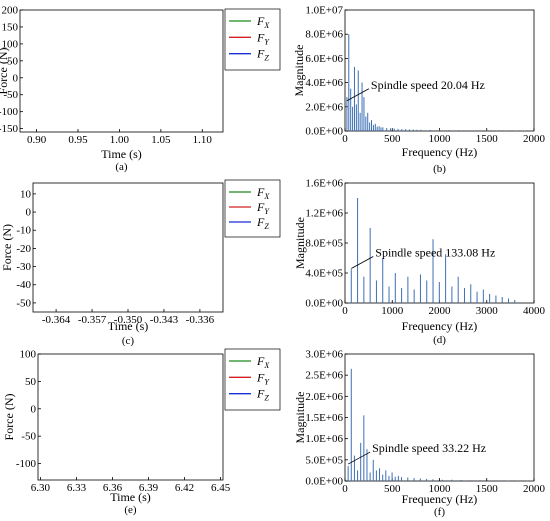  What do you see at coordinates (324, 59) in the screenshot?
I see `y-tick-label: 6.0E+06` at bounding box center [324, 59].